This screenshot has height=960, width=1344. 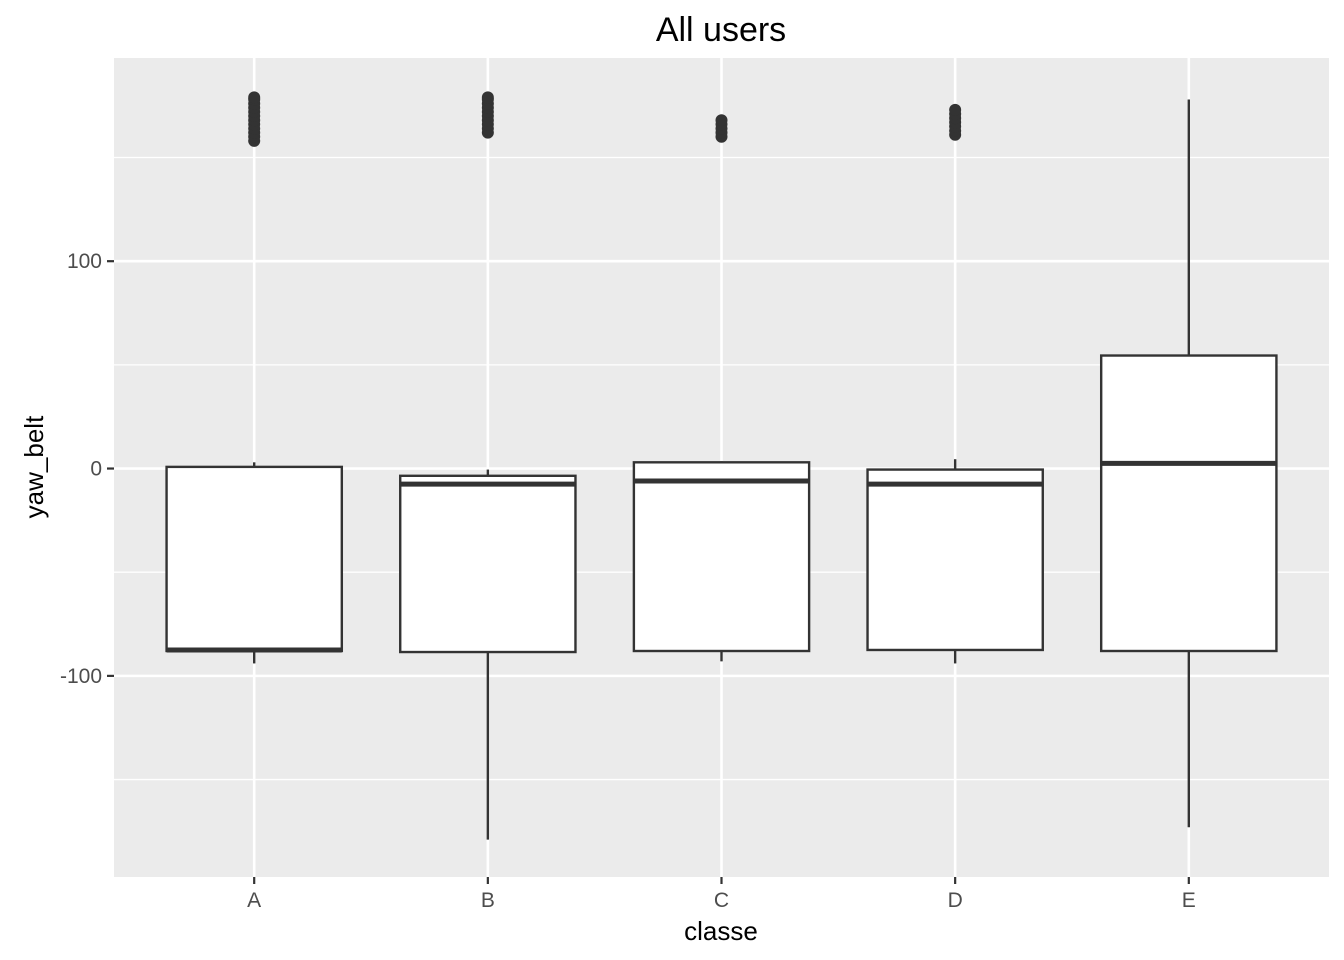 I want to click on y-tick-label: 0, so click(x=96, y=469).